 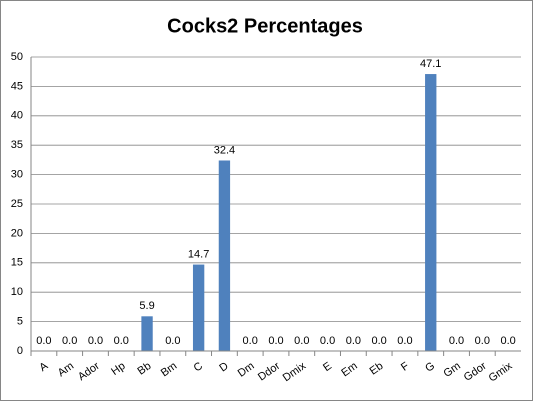 What do you see at coordinates (224, 150) in the screenshot?
I see `data-label: 32.4` at bounding box center [224, 150].